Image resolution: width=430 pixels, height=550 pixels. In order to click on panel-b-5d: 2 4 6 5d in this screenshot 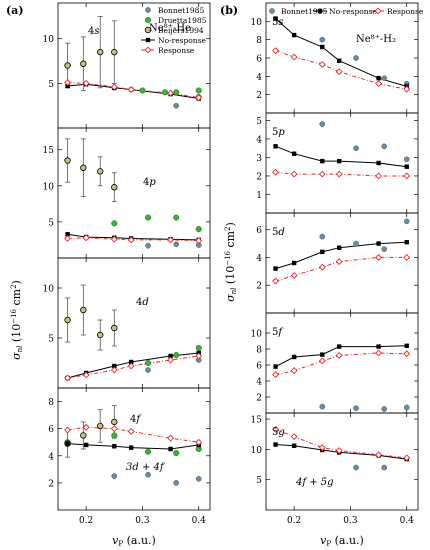, I will do `click(337, 263)`.